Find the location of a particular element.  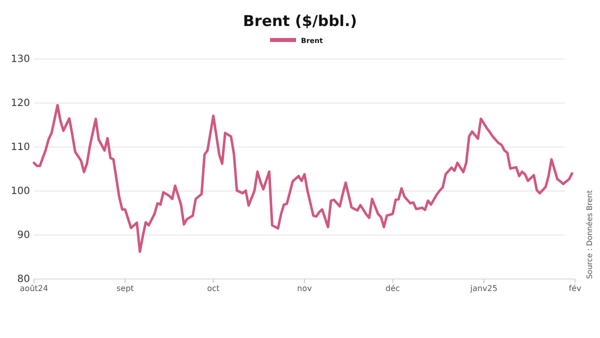

x-tick-label: nov is located at coordinates (304, 288).